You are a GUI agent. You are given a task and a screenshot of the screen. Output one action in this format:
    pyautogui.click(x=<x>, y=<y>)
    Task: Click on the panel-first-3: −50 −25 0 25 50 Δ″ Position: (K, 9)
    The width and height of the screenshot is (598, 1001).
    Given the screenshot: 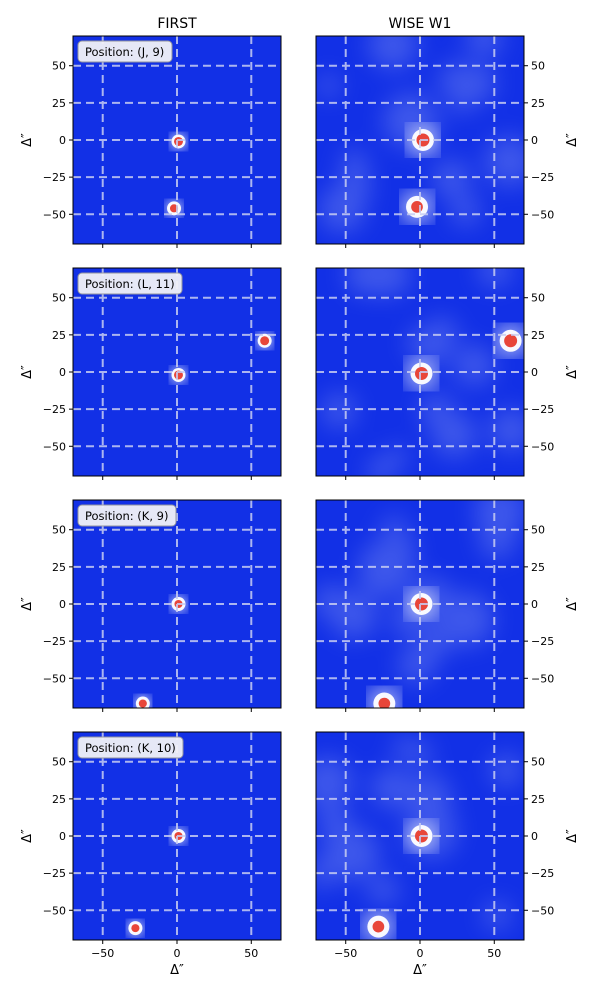 What is the action you would take?
    pyautogui.click(x=151, y=605)
    